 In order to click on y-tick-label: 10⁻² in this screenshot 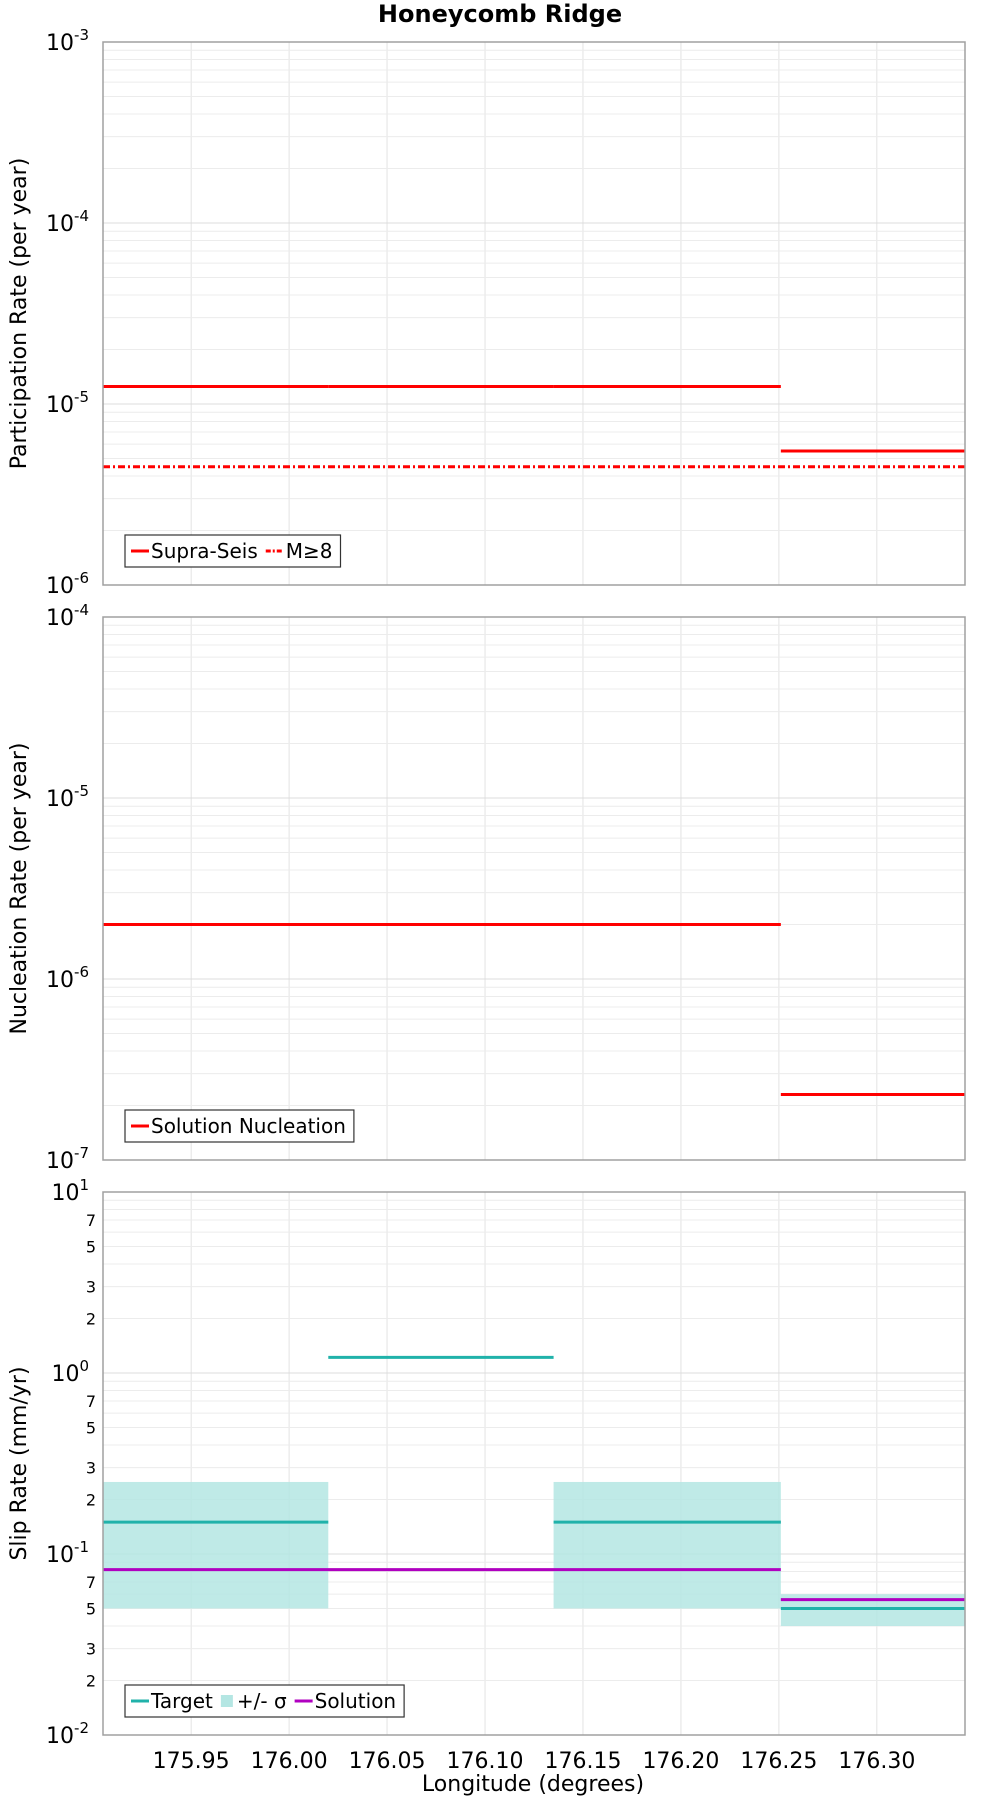, I will do `click(67, 1734)`.